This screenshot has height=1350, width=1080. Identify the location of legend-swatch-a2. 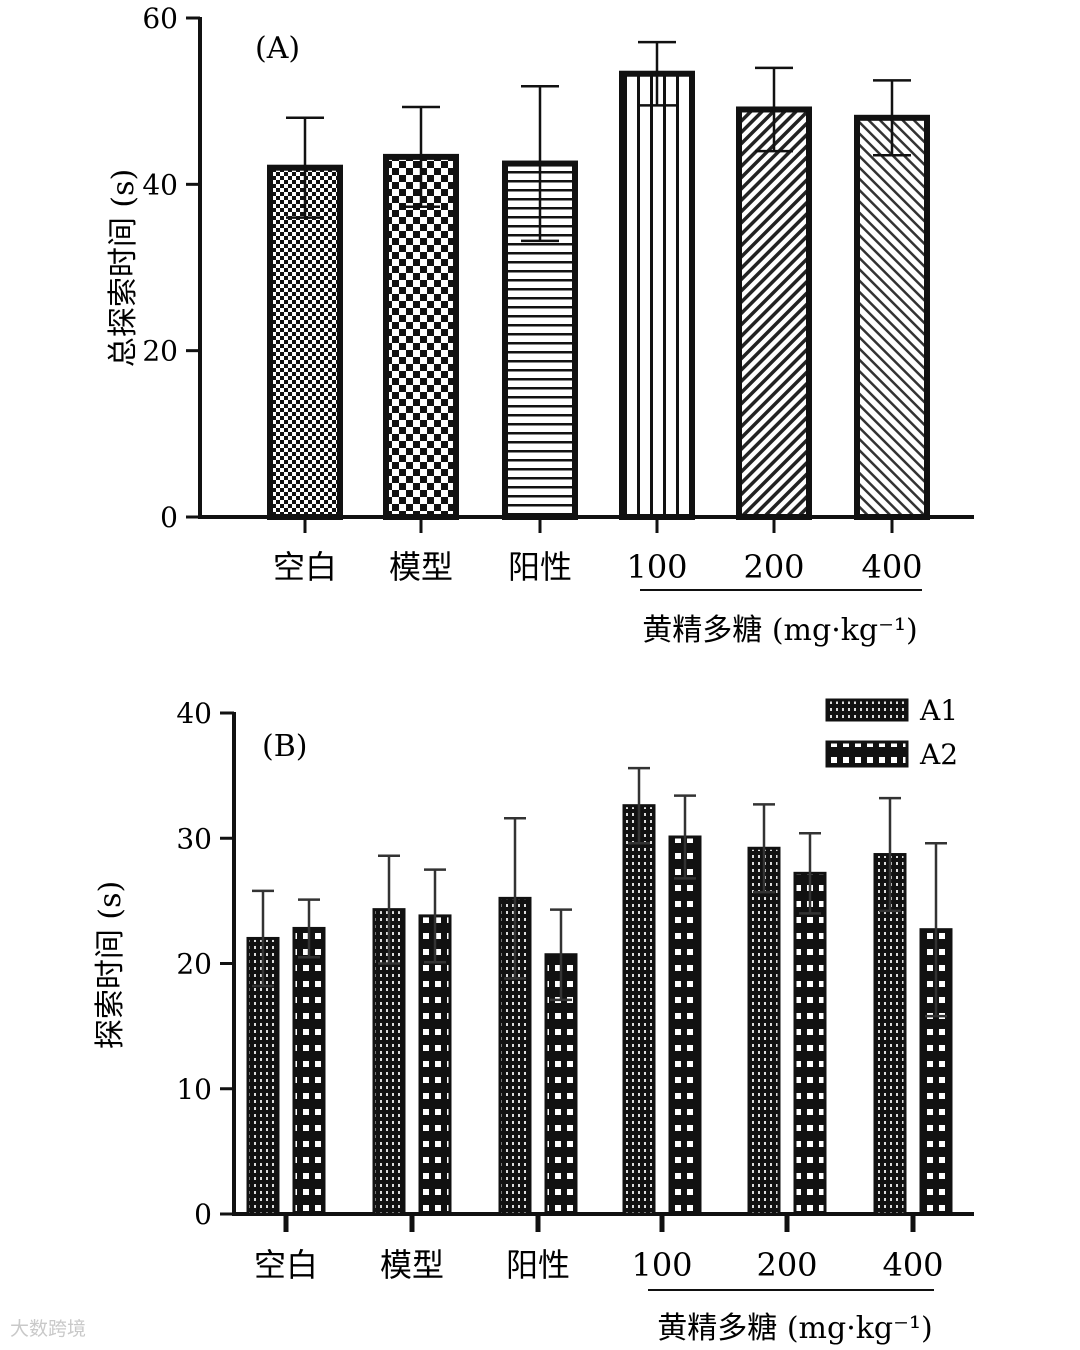
(867, 754).